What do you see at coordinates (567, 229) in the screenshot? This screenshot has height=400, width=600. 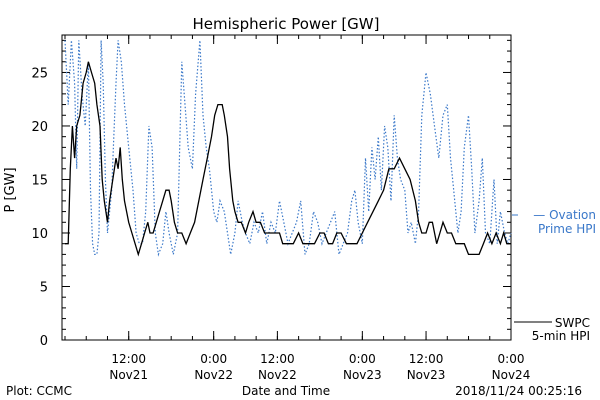 I see `legend-ovation-line2: Prime HPI` at bounding box center [567, 229].